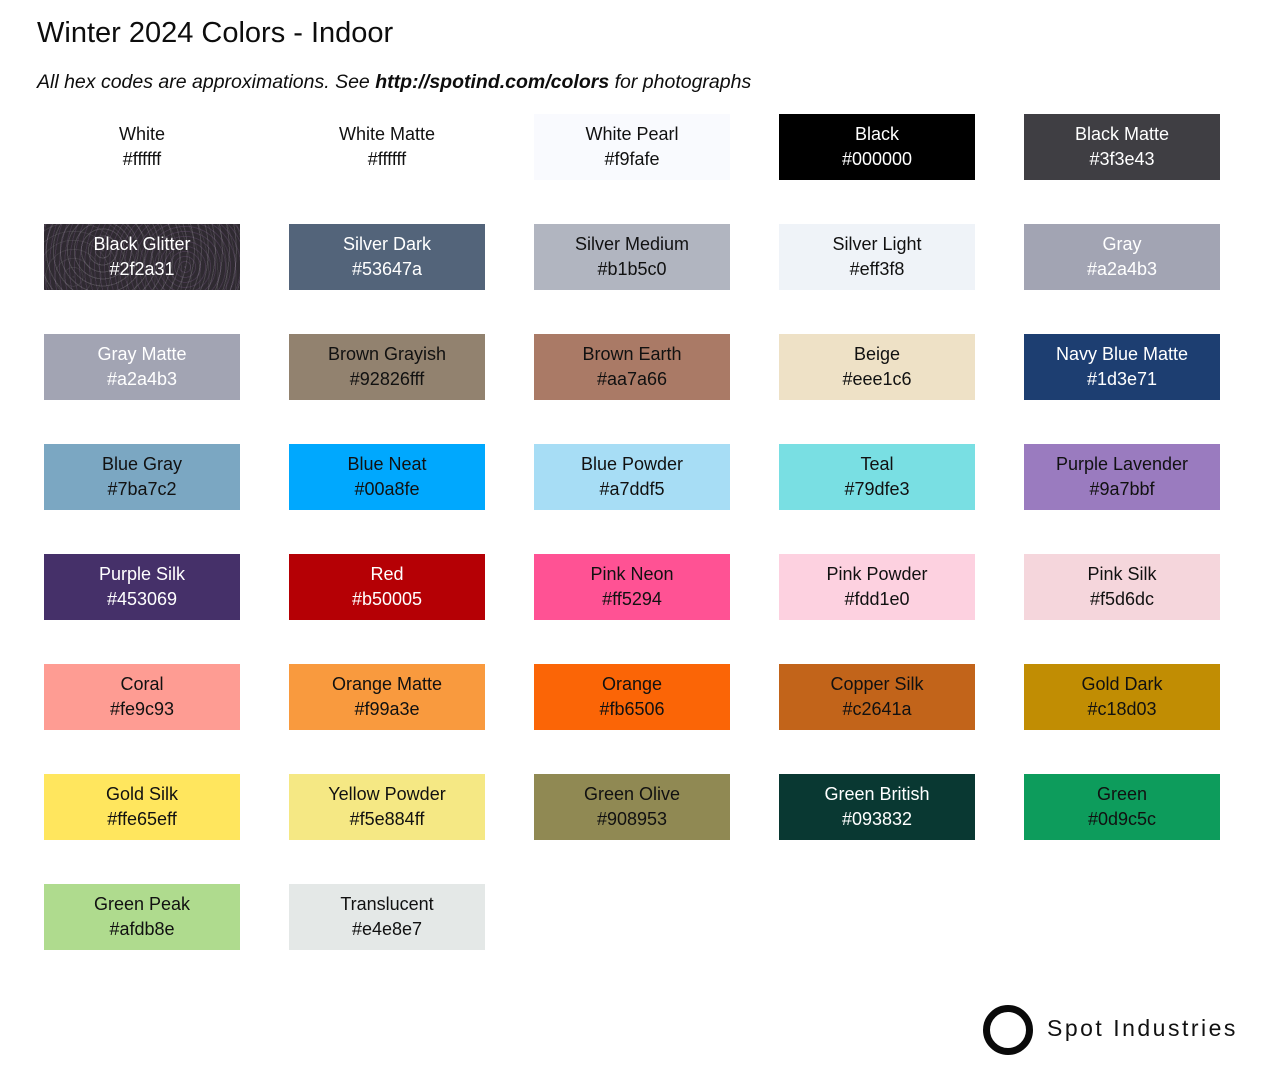 The width and height of the screenshot is (1280, 1080). Describe the element at coordinates (1142, 1028) in the screenshot. I see `brand-name: Spot Industries` at that location.